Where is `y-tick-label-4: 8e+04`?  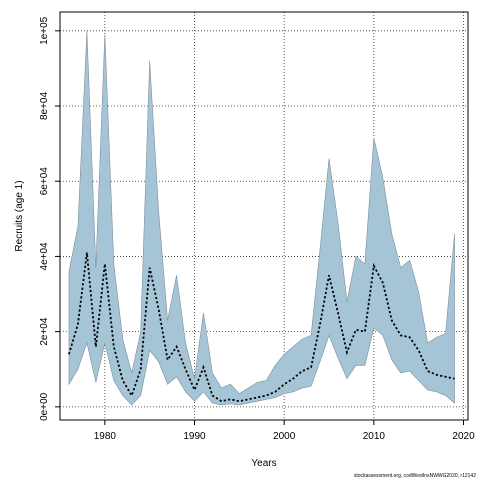
y-tick-label-4: 8e+04 is located at coordinates (44, 106).